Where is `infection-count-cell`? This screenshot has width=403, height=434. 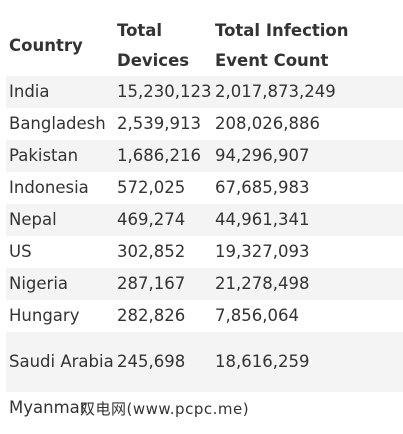
infection-count-cell is located at coordinates (307, 408).